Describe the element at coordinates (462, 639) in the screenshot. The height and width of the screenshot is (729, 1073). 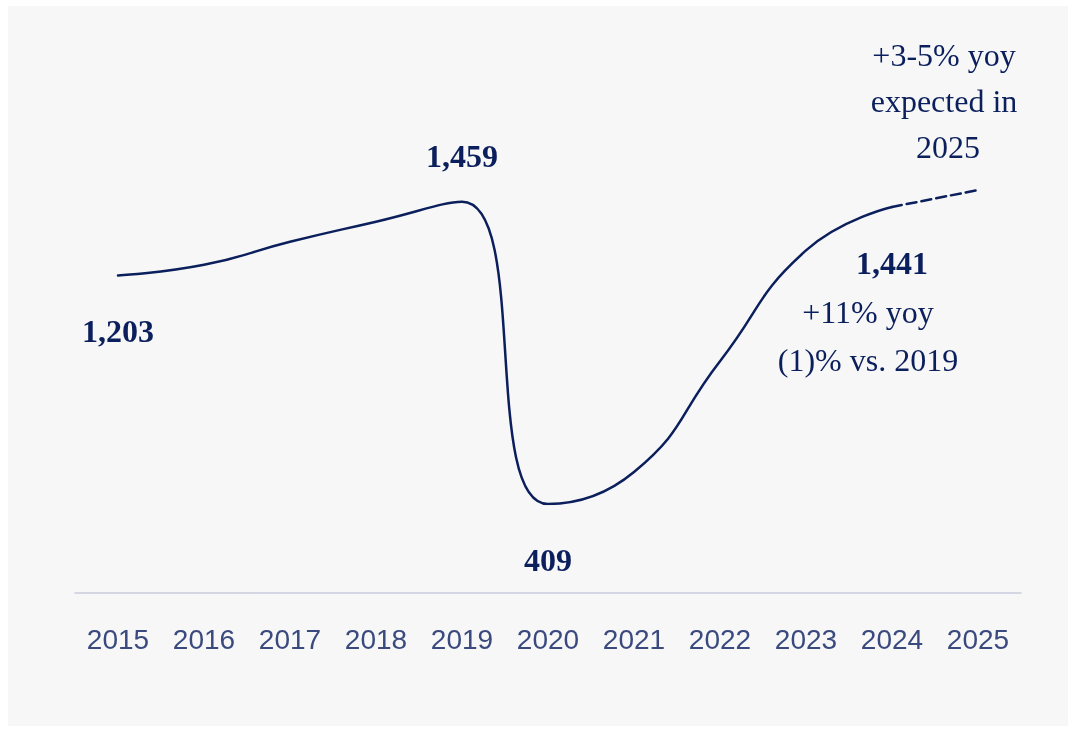
I see `x-tick-label: 2019` at that location.